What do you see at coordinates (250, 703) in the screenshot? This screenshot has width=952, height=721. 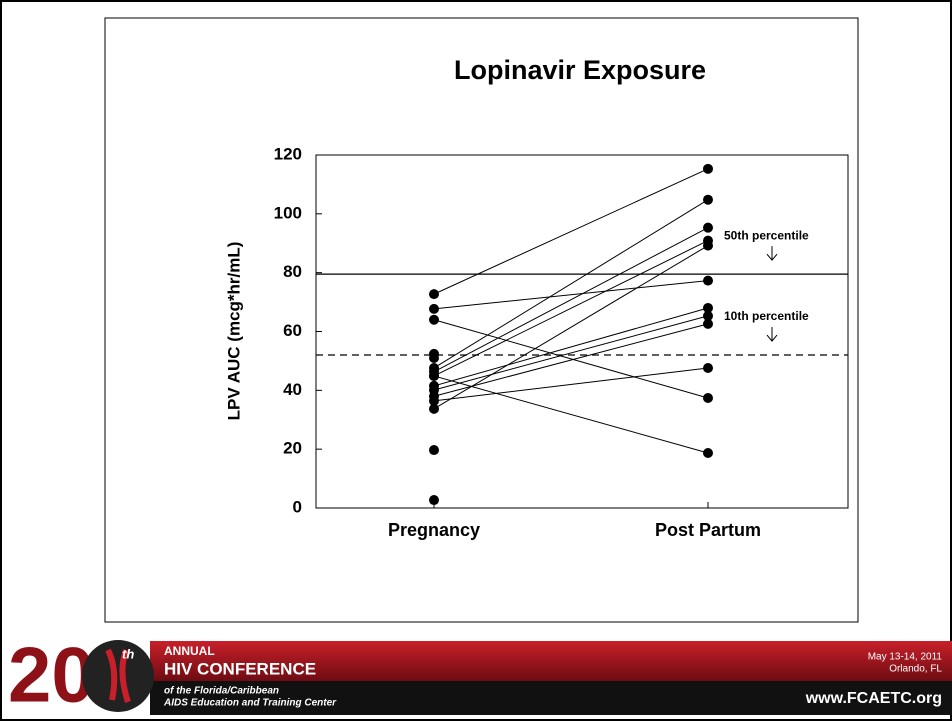 I see `footer-line4: AIDS Education and Training Center` at bounding box center [250, 703].